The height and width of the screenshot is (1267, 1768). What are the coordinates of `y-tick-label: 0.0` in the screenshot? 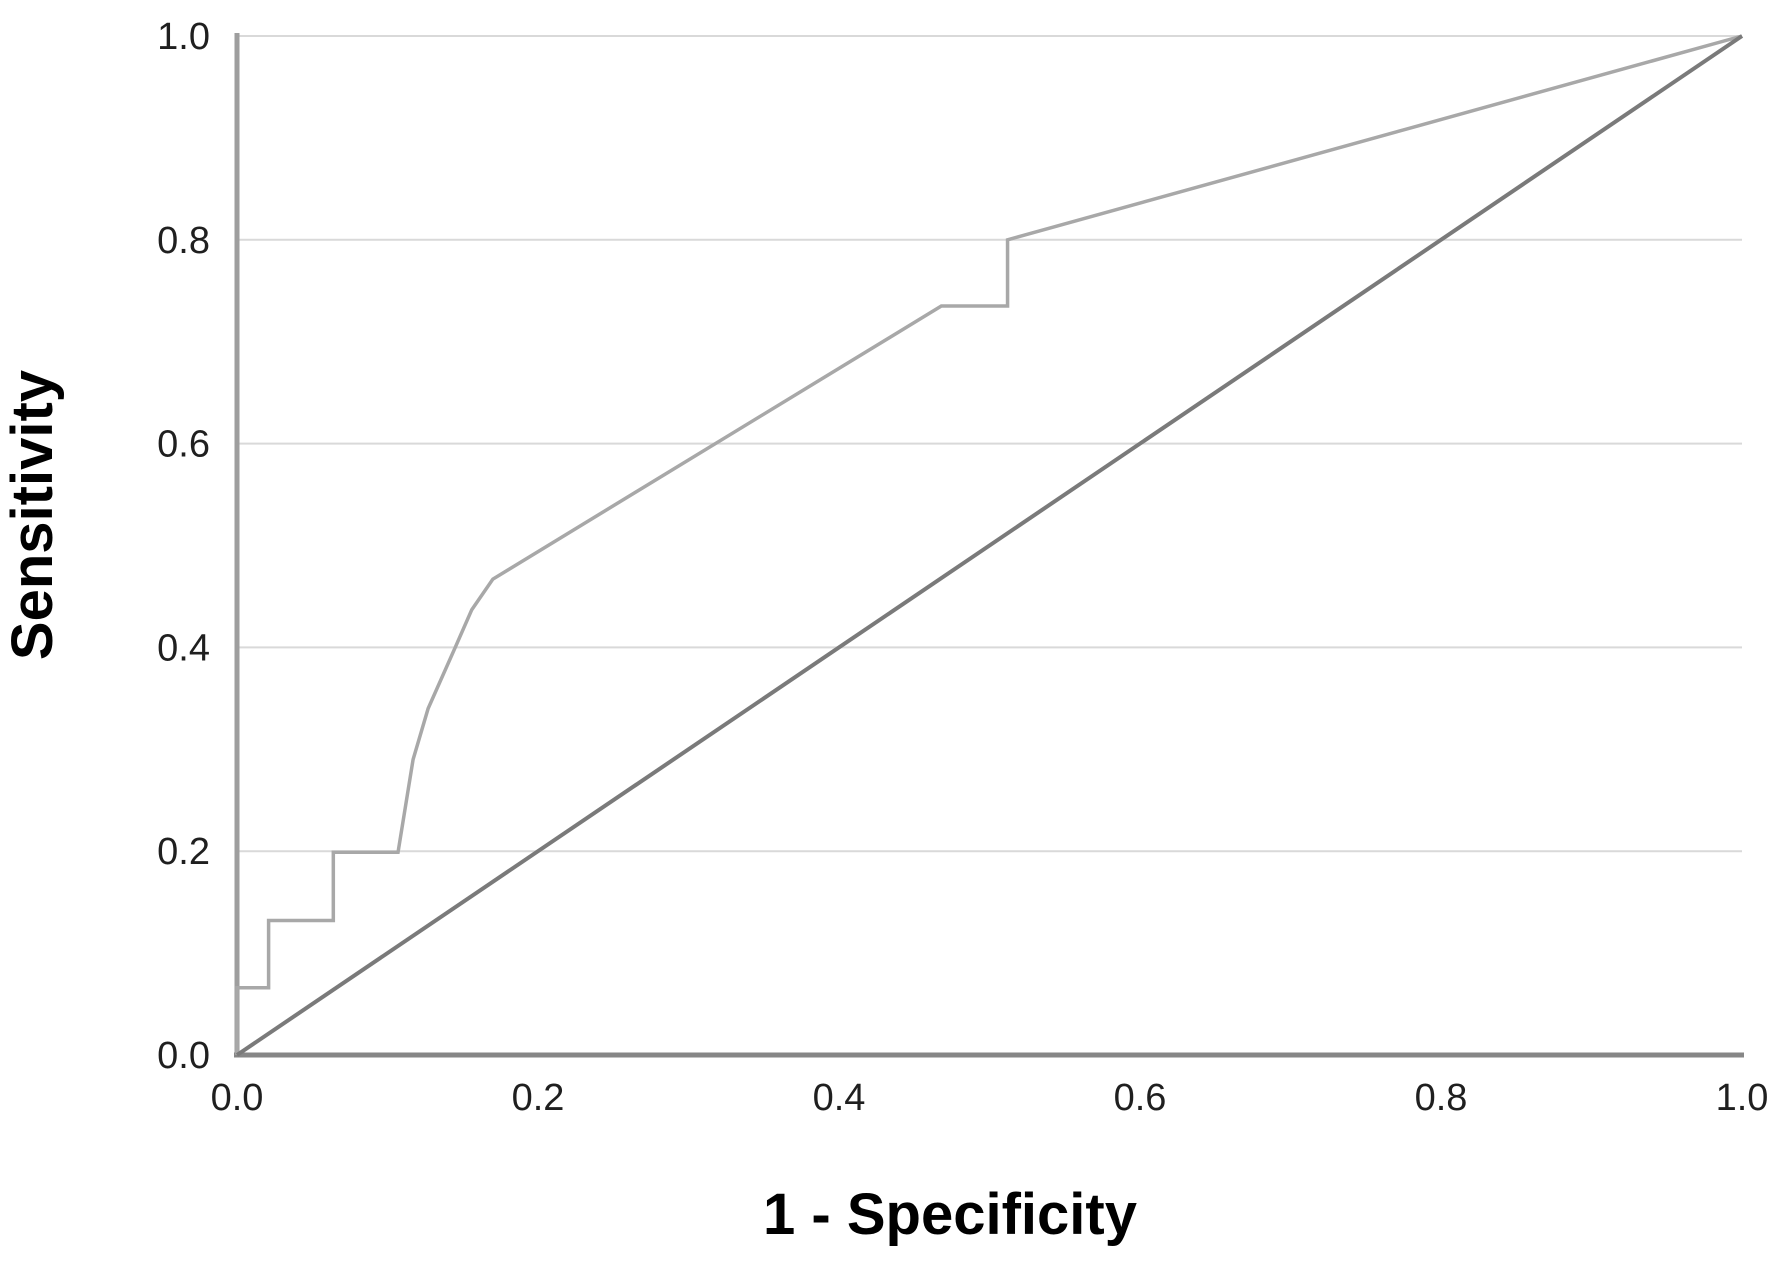 It's located at (183, 1056).